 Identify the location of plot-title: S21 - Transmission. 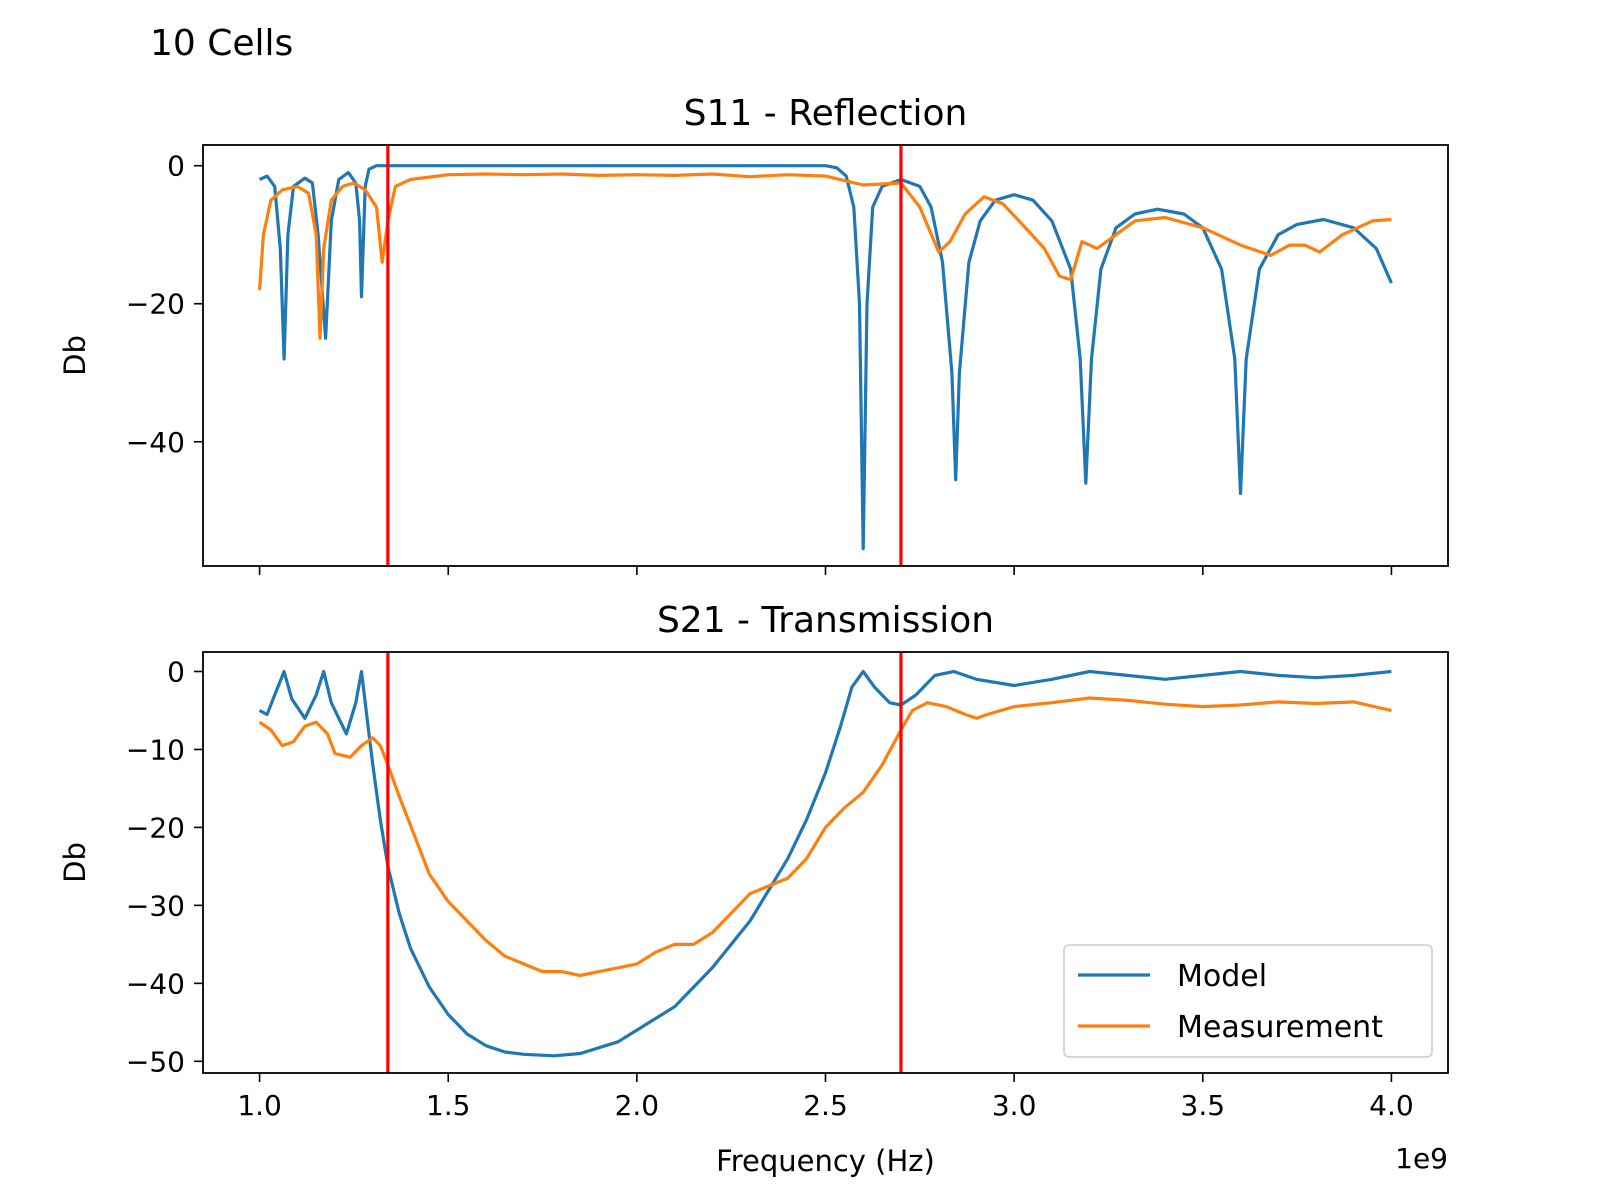
(825, 620).